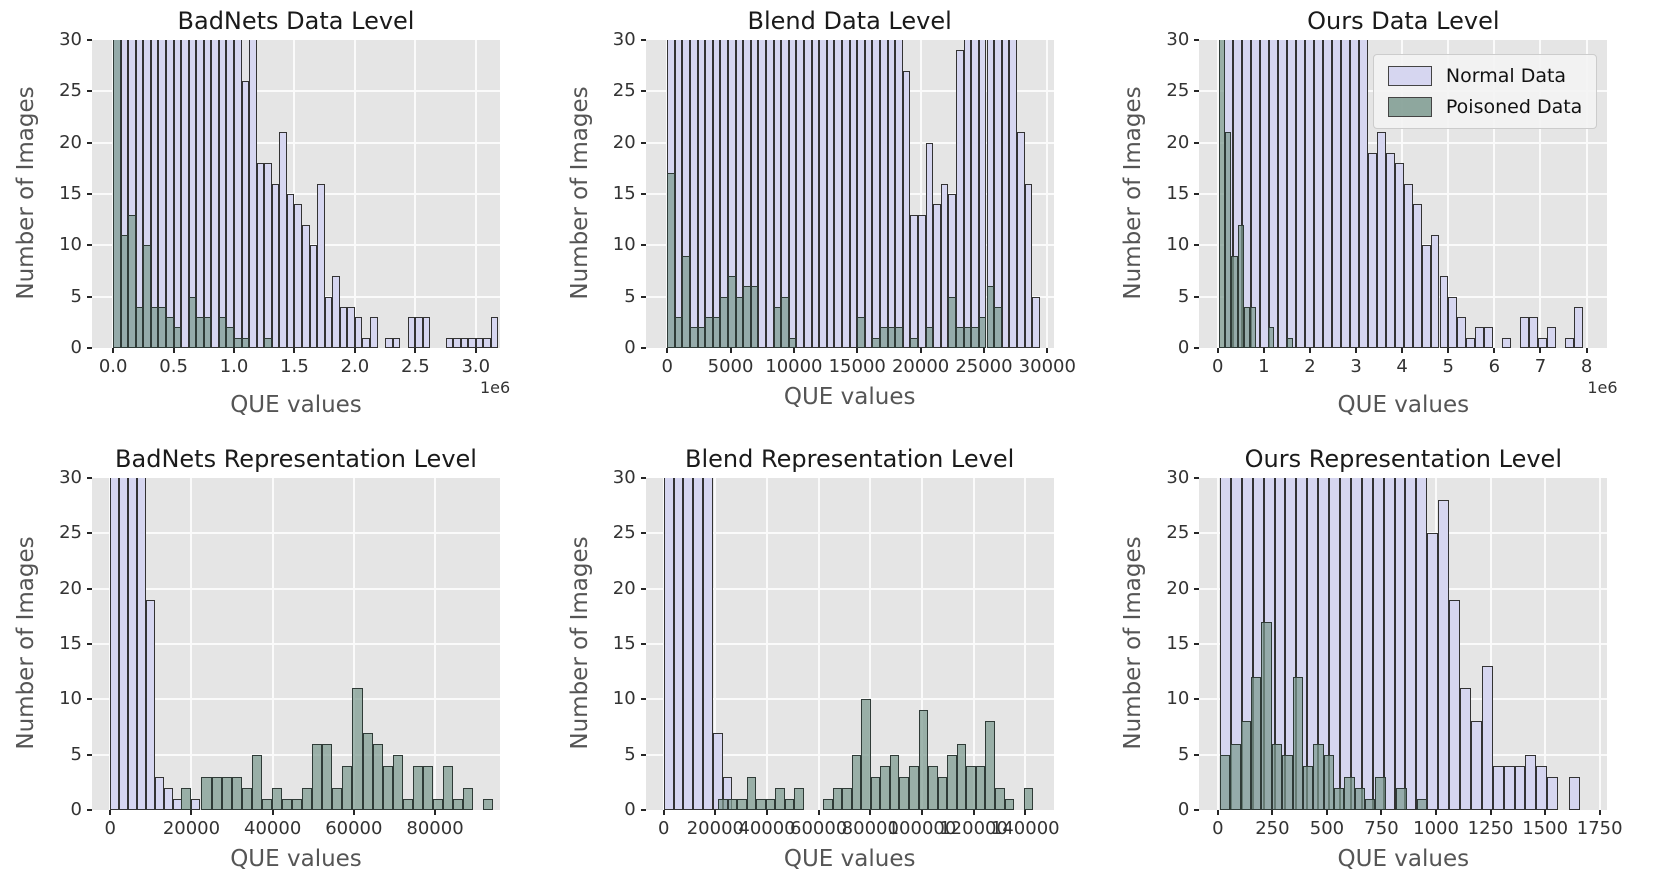 This screenshot has height=886, width=1661. I want to click on x-tick-label: 4, so click(1402, 366).